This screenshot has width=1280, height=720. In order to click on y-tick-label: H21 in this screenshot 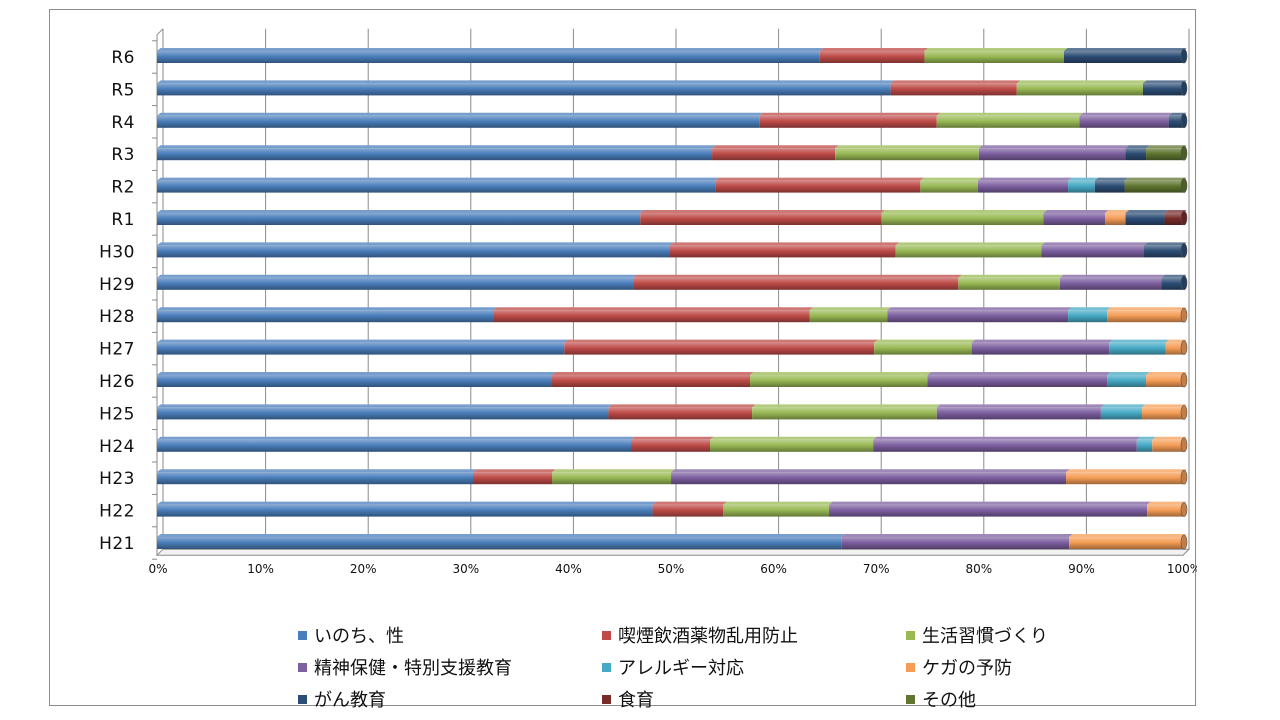, I will do `click(117, 544)`.